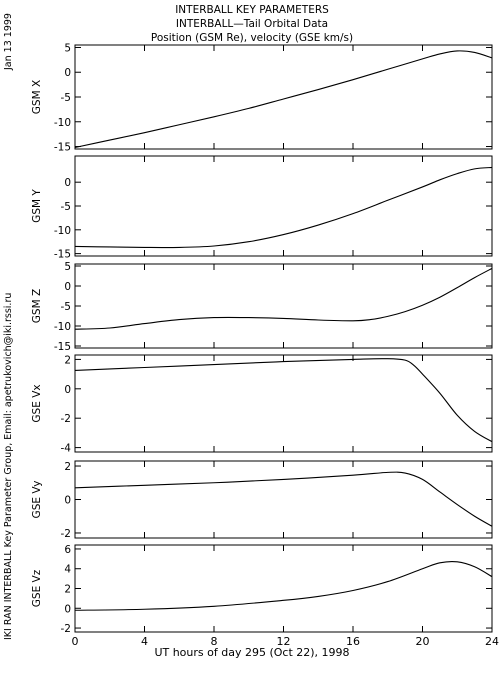 The height and width of the screenshot is (684, 504). I want to click on y-tick-label-gsm-x: 0, so click(67, 73).